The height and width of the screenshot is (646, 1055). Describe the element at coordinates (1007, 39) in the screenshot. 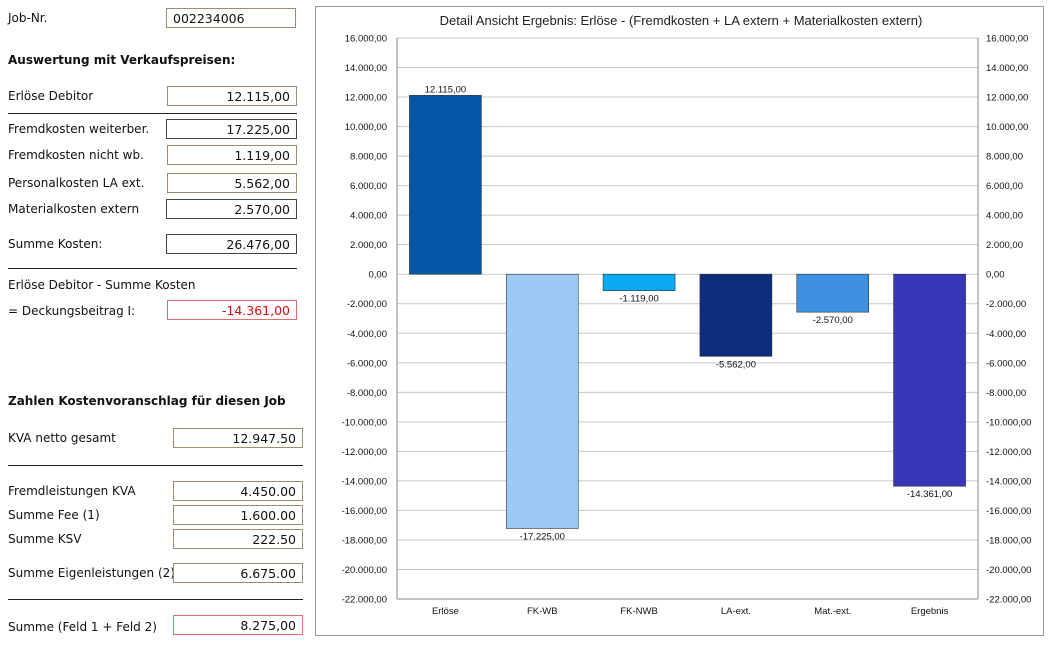

I see `y-tick-label-right: 16.000,00` at that location.